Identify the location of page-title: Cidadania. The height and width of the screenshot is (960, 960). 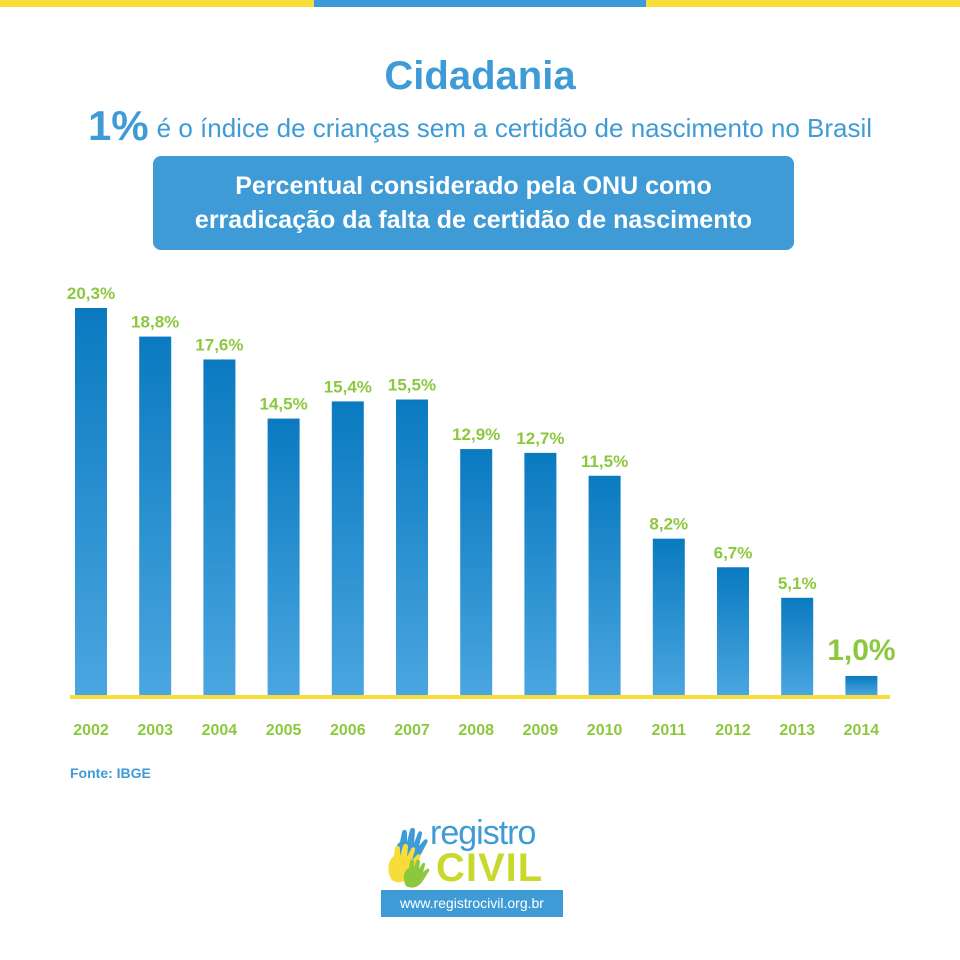
(480, 76).